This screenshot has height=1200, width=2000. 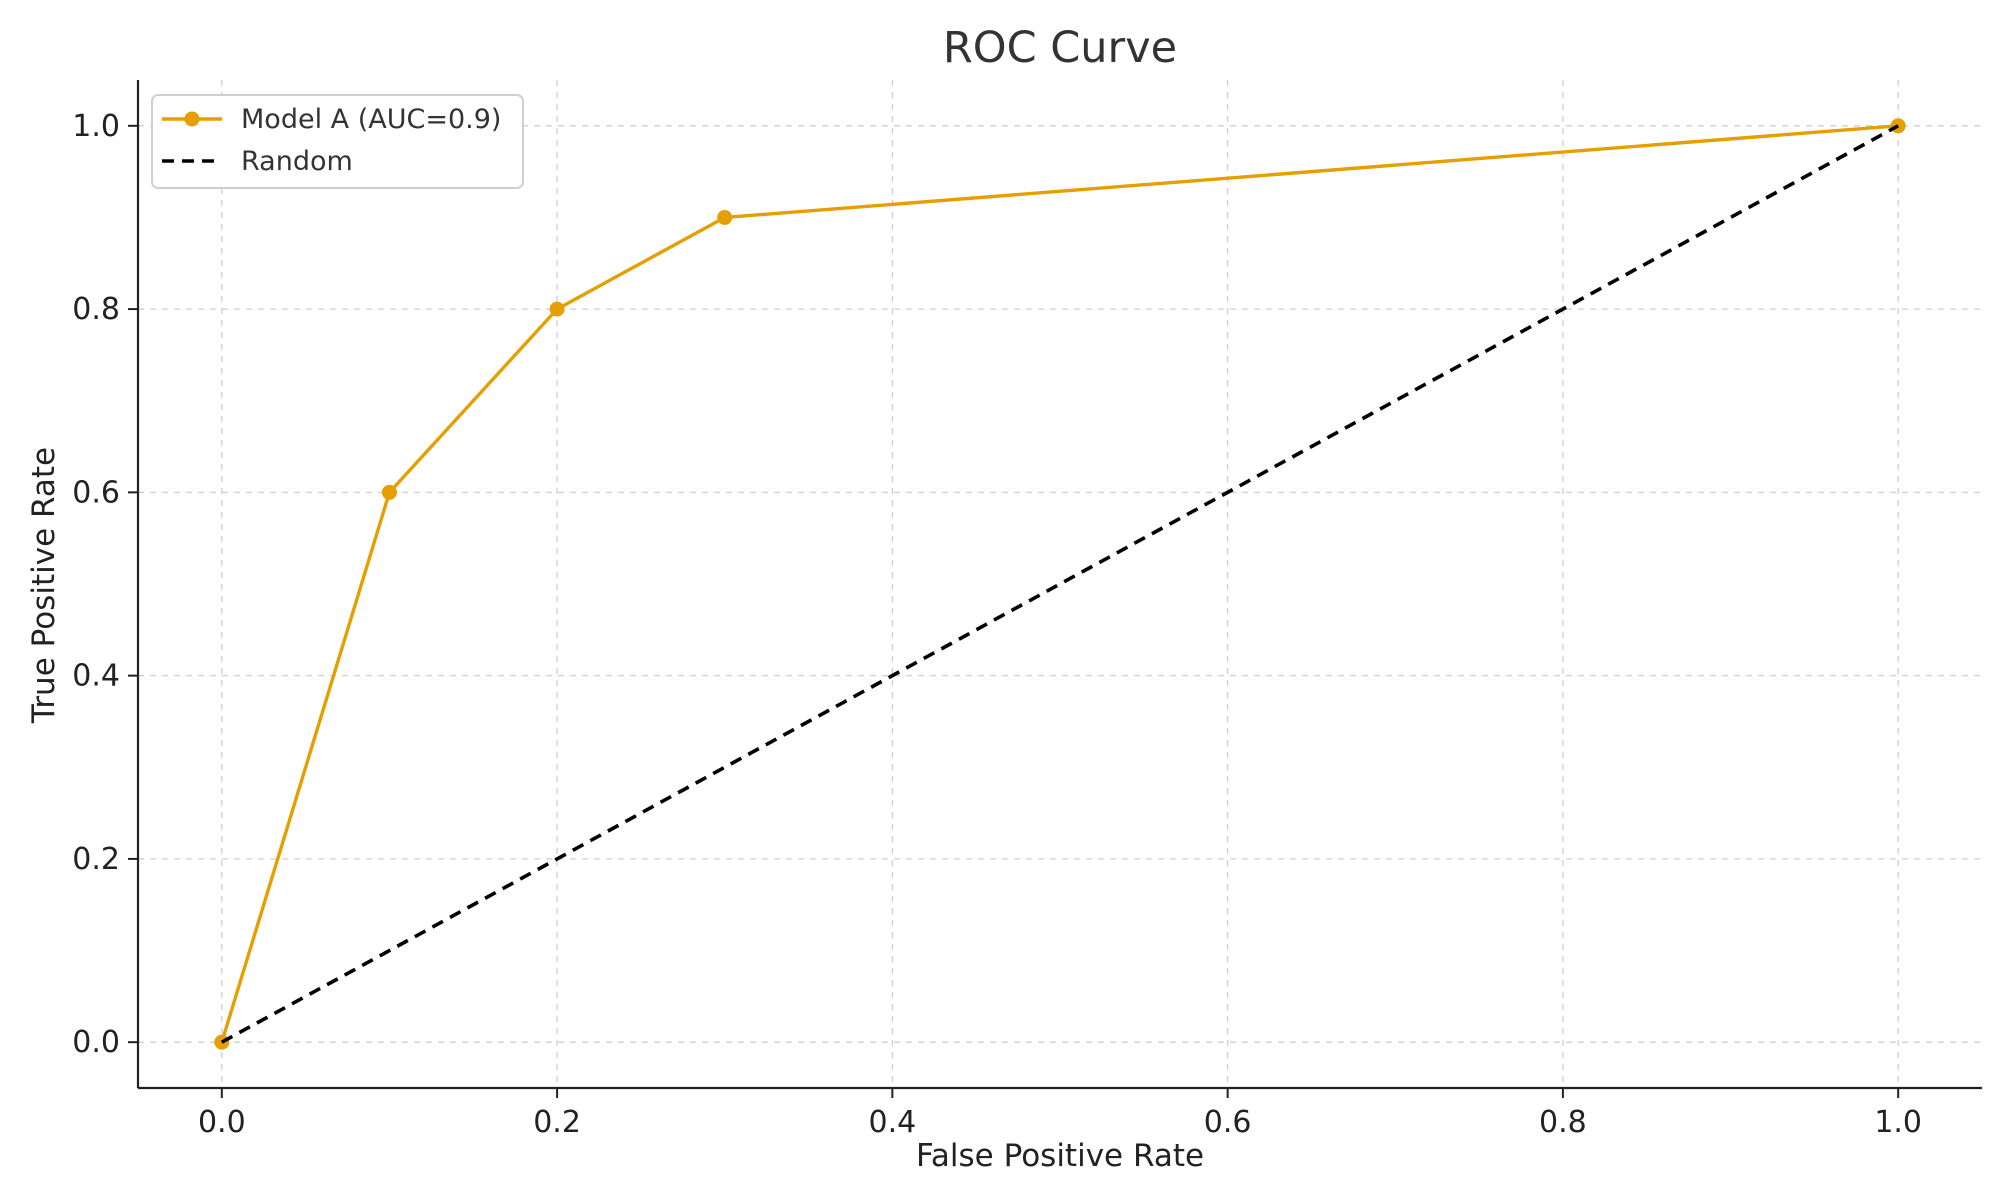 What do you see at coordinates (222, 1122) in the screenshot?
I see `x-tick-label: 0.0` at bounding box center [222, 1122].